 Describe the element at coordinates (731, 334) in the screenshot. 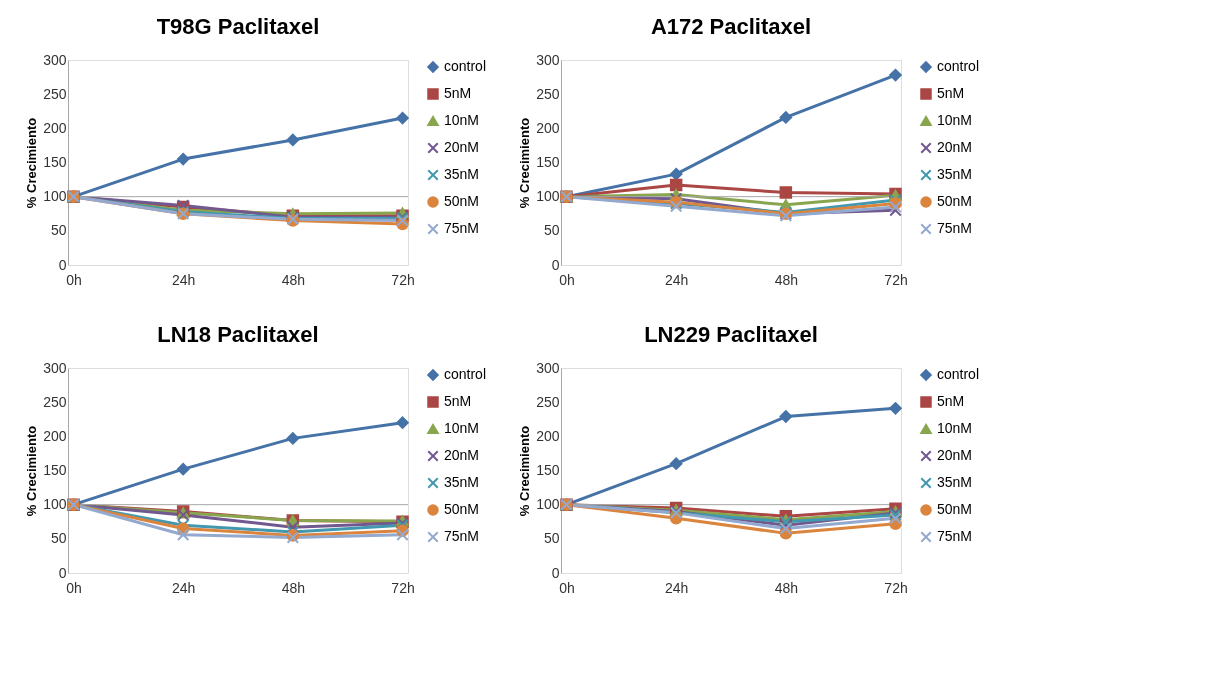

I see `chart-title: LN229 Paclitaxel` at that location.